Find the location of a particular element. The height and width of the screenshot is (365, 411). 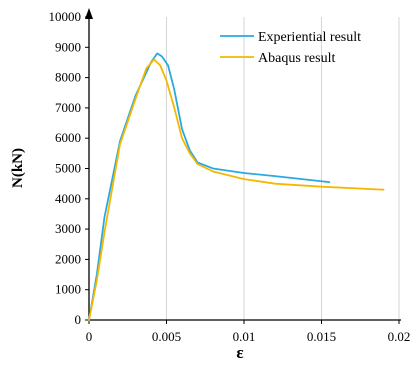

y-tick-label: 10000 is located at coordinates (65, 16).